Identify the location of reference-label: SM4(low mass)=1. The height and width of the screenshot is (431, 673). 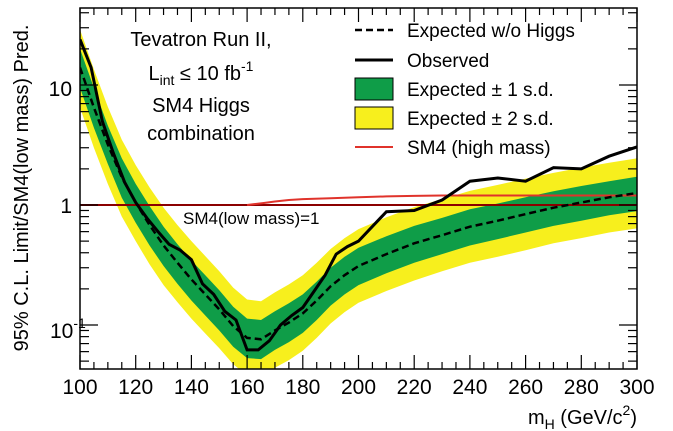
(251, 218).